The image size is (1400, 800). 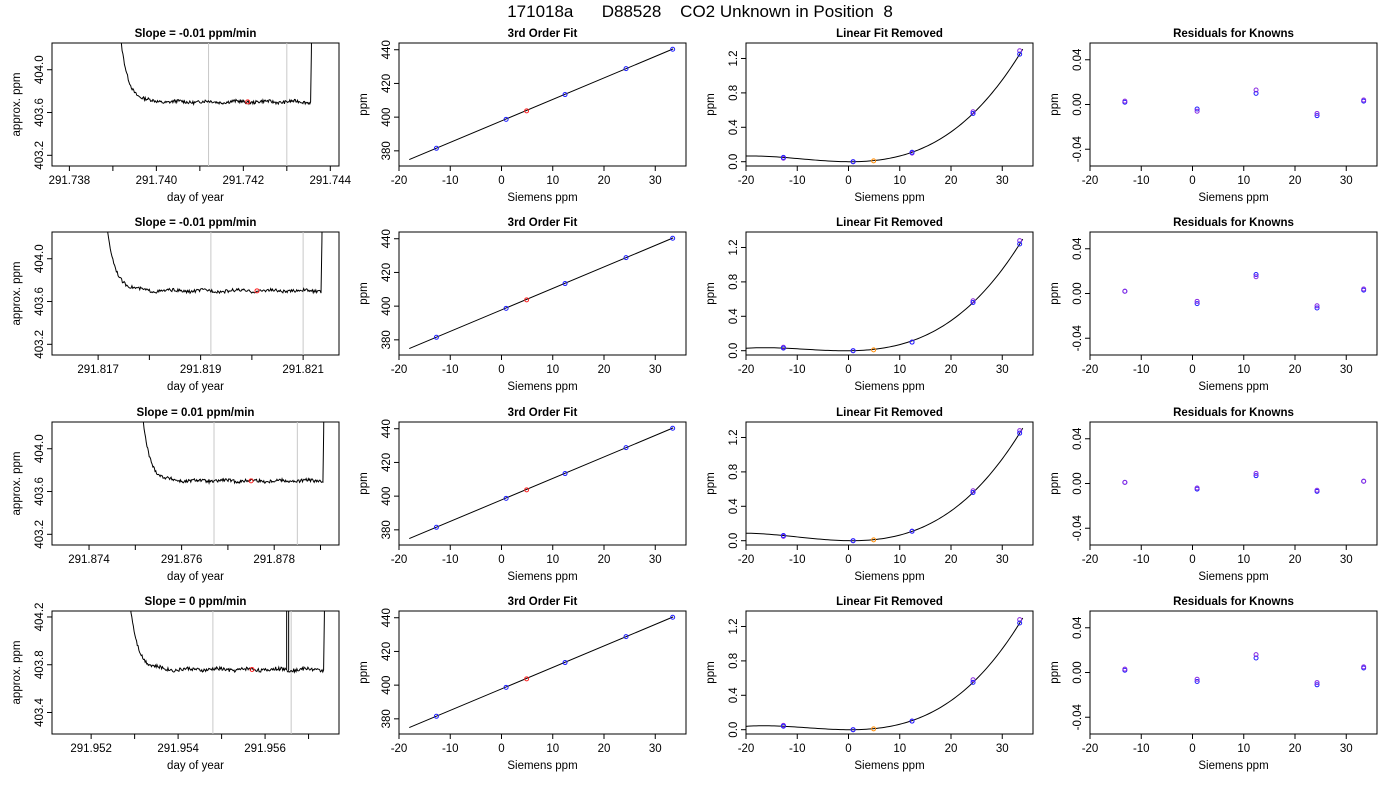 I want to click on panel-title: Slope = 0.01 ppm/min, so click(x=196, y=413).